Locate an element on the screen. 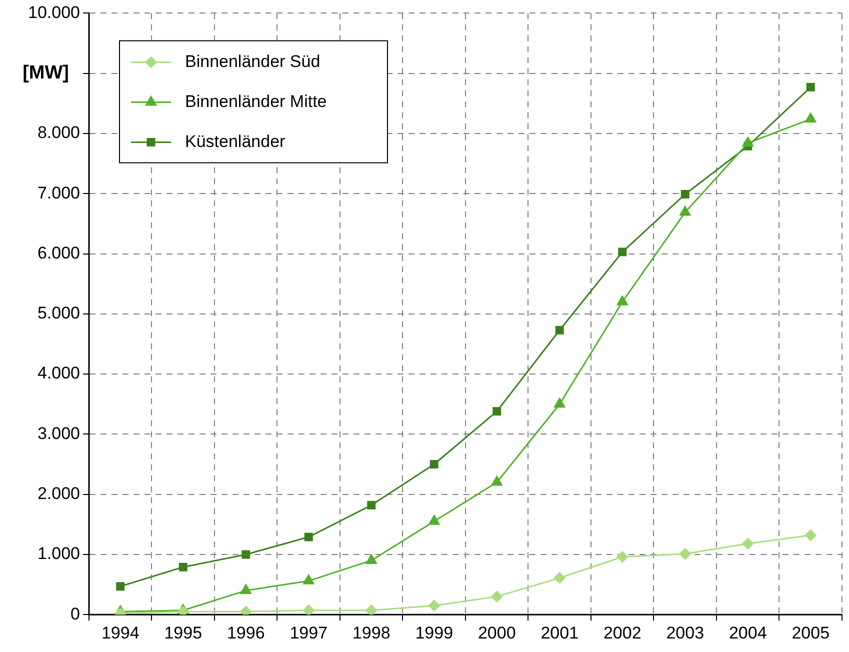 Image resolution: width=849 pixels, height=652 pixels. y-tick-label: 3.000 is located at coordinates (58, 433).